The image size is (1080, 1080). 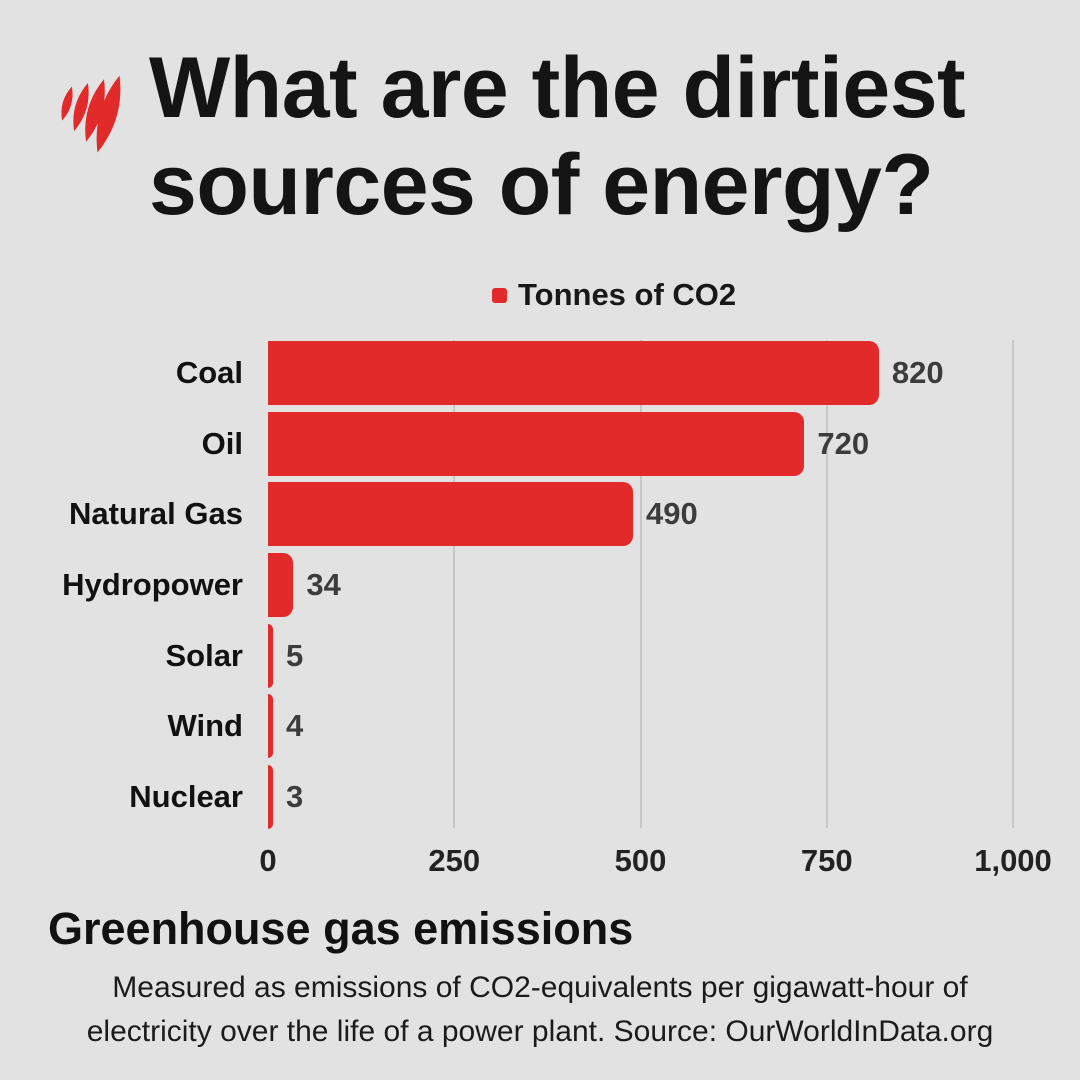 I want to click on x-axis-tick-label: 750, so click(x=826, y=860).